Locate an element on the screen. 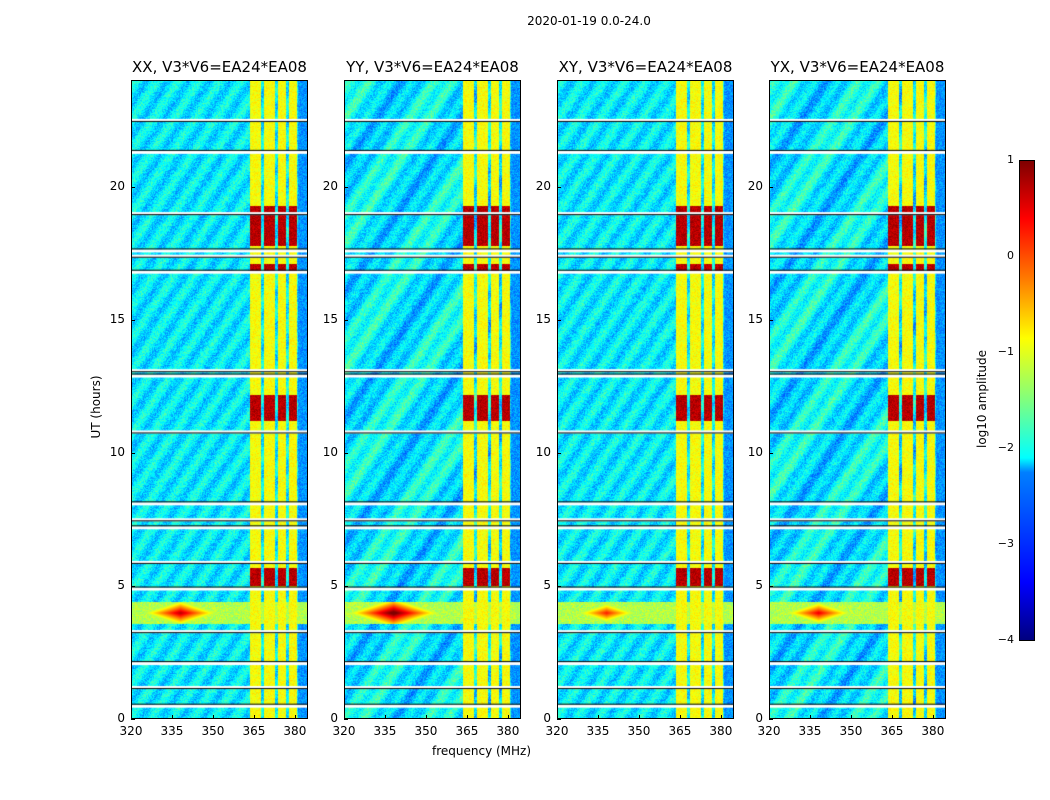  colorbar-tick-label: −1 is located at coordinates (1005, 351).